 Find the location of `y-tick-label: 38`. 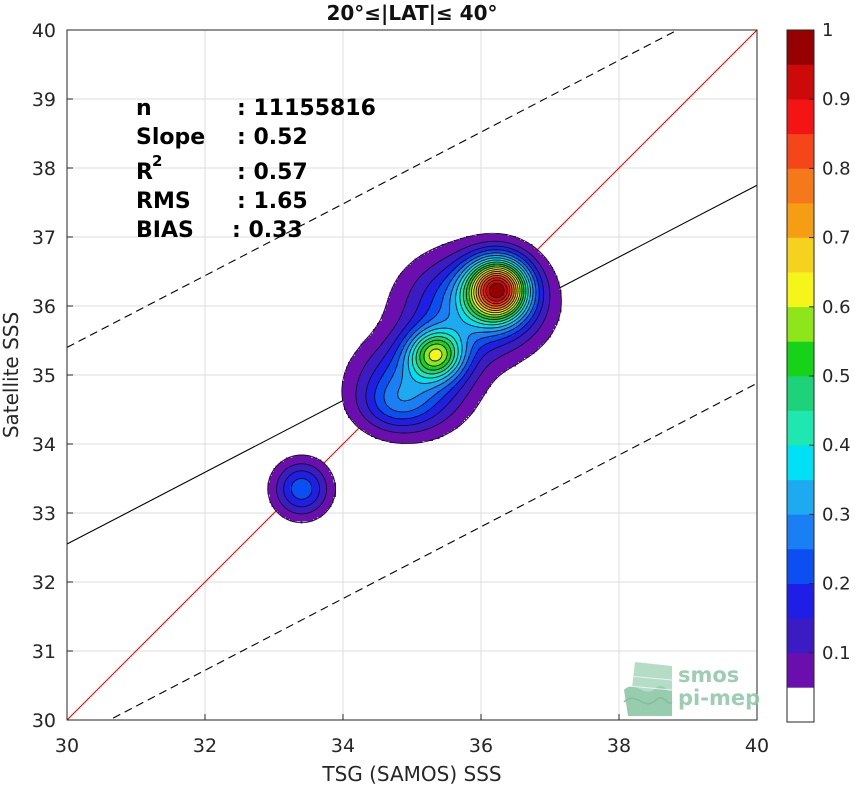

y-tick-label: 38 is located at coordinates (44, 169).